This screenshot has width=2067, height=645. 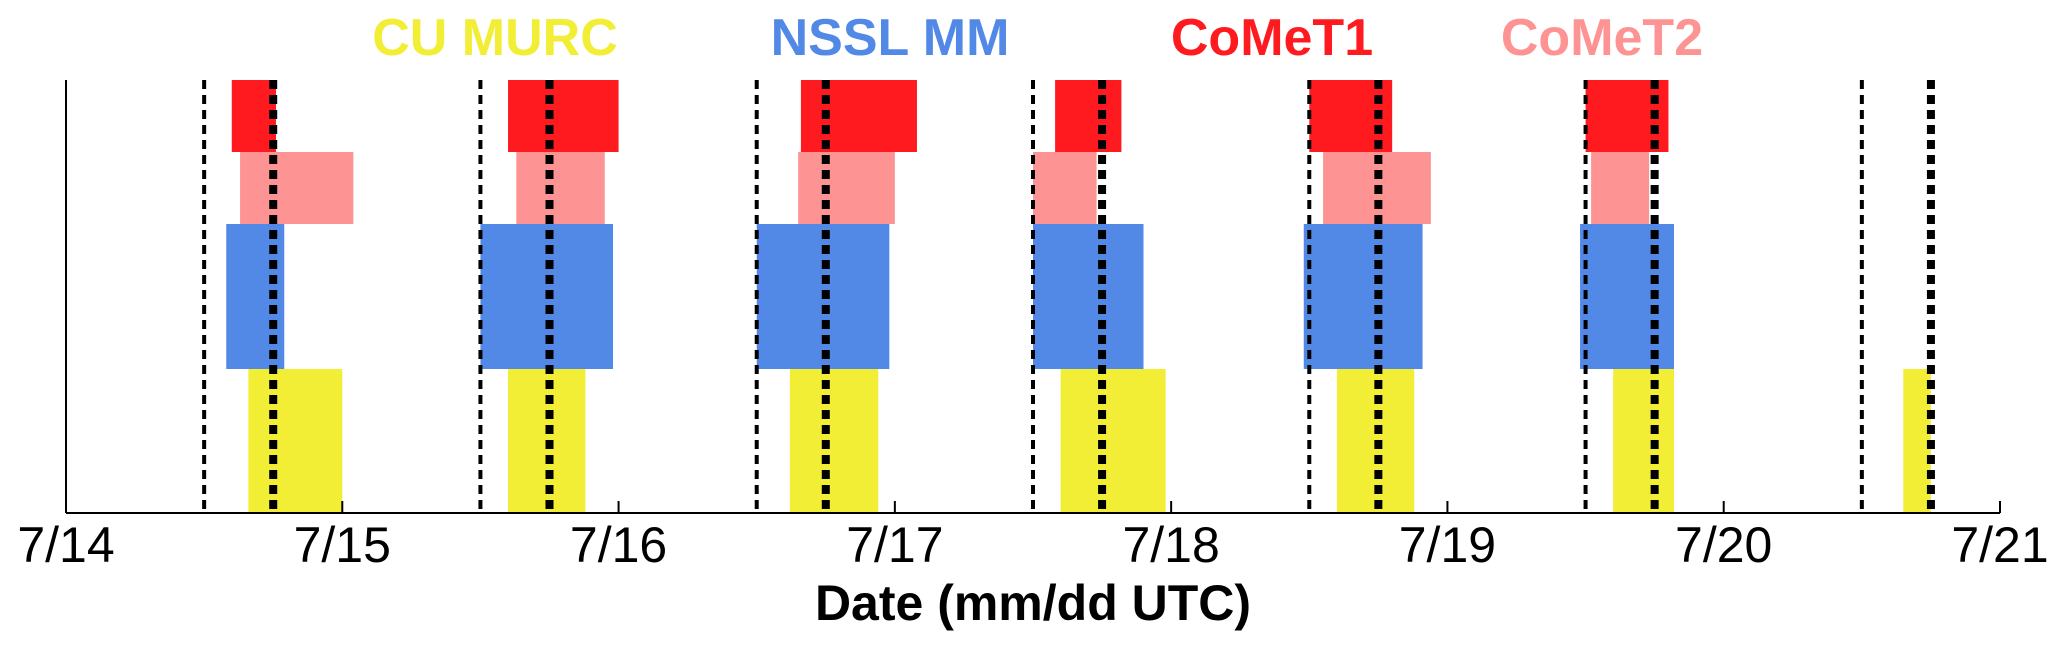 What do you see at coordinates (618, 545) in the screenshot?
I see `x-tick-label-2: 7/16` at bounding box center [618, 545].